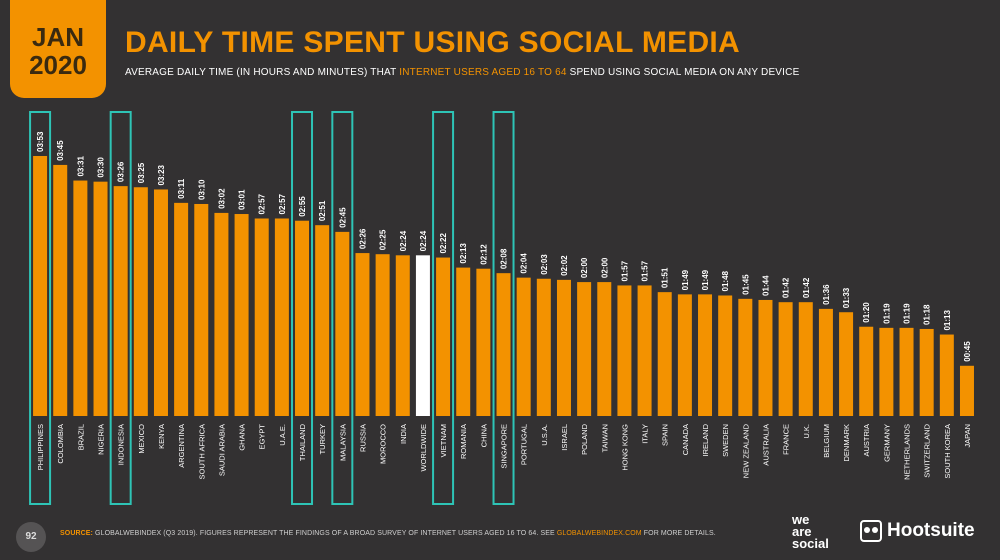 The image size is (1000, 560). I want to click on category-label-japan: JAPAN, so click(967, 436).